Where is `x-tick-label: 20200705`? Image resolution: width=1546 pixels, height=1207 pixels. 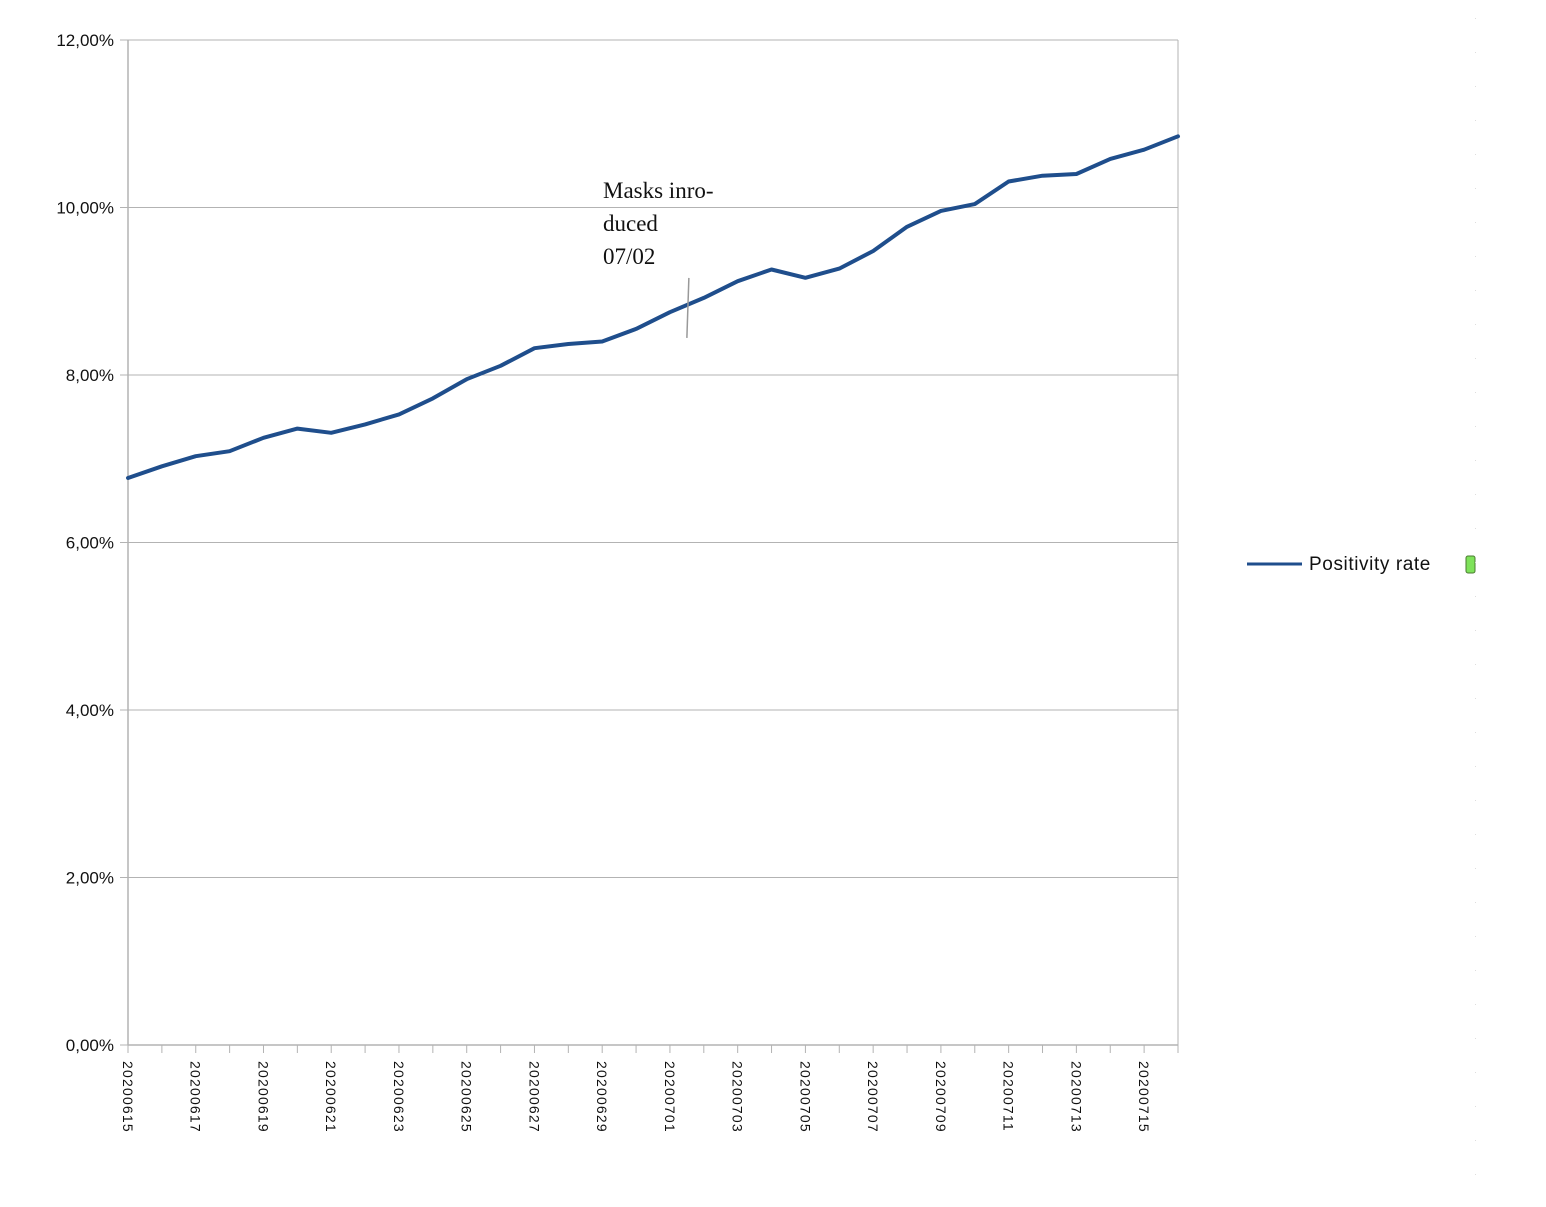 x-tick-label: 20200705 is located at coordinates (805, 1097).